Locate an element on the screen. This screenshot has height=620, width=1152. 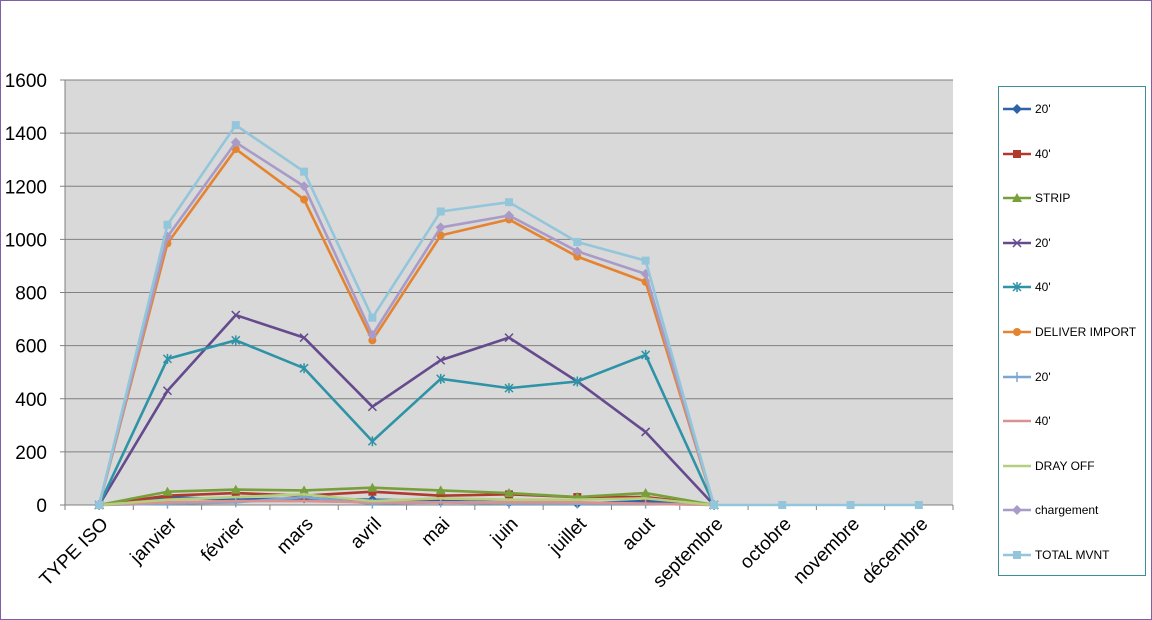
legend-label: DRAY OFF is located at coordinates (1065, 465).